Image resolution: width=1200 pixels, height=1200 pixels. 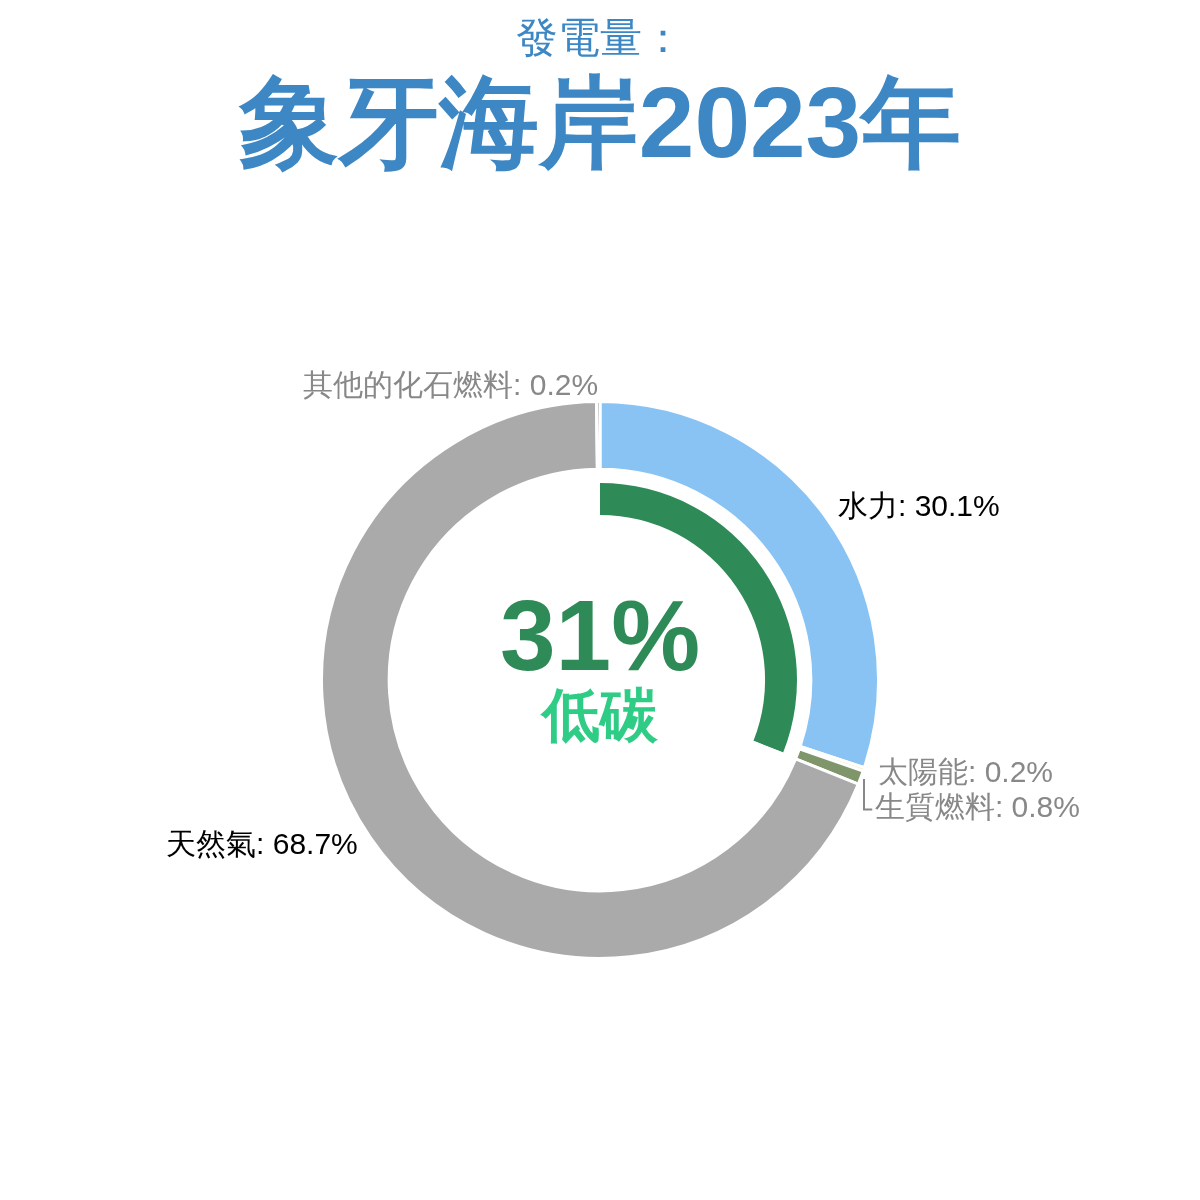 What do you see at coordinates (918, 506) in the screenshot?
I see `slice-label: 水力: 30.1%` at bounding box center [918, 506].